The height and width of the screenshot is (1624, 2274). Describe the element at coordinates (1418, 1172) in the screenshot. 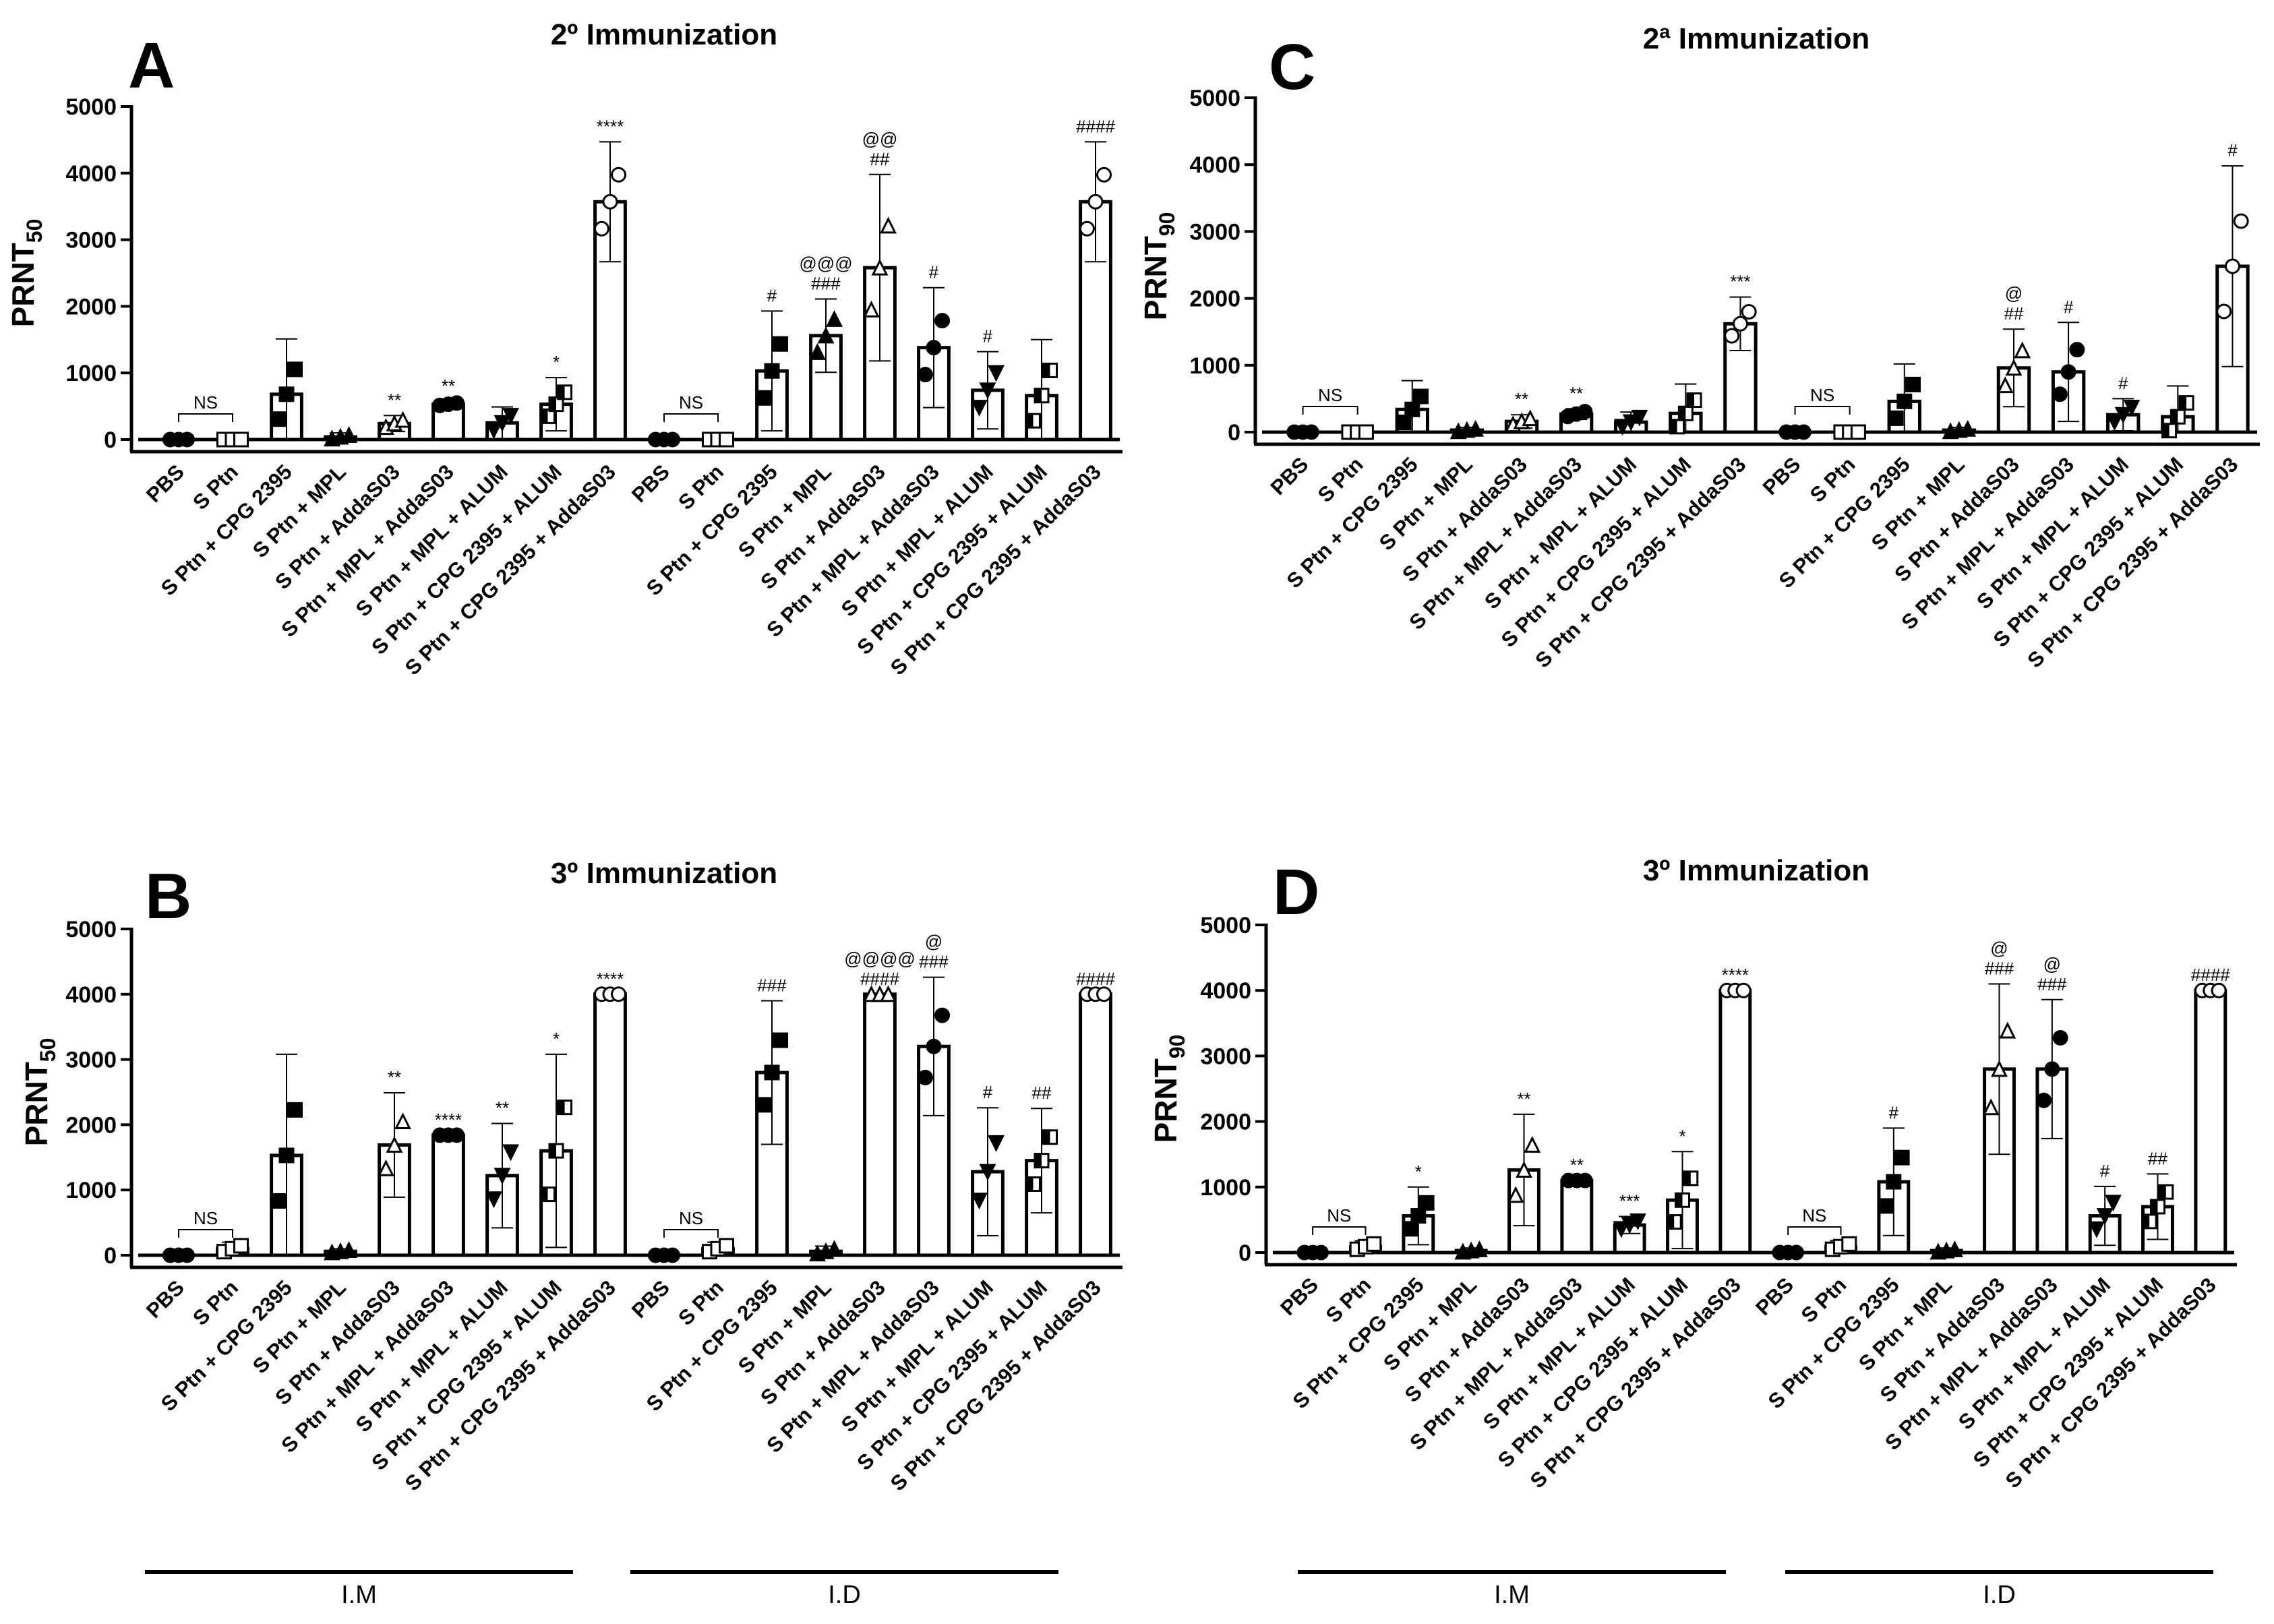

I see `significance-label: *` at that location.